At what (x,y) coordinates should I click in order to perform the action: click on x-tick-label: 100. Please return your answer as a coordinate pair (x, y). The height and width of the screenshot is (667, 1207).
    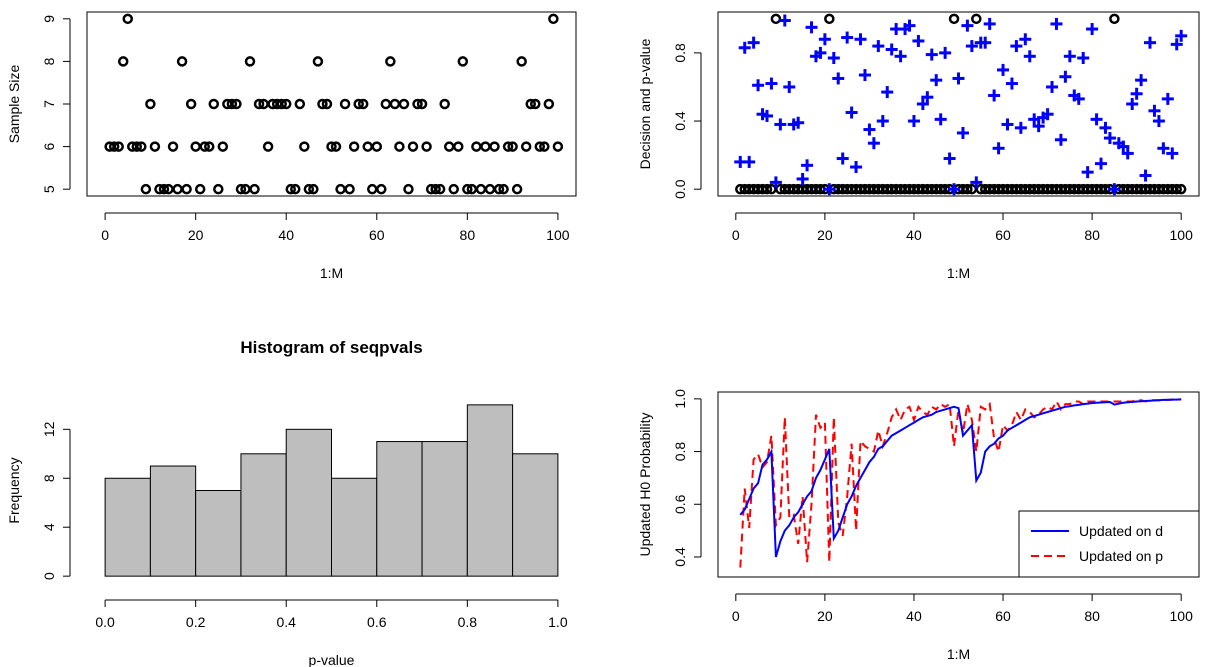
    Looking at the image, I should click on (558, 235).